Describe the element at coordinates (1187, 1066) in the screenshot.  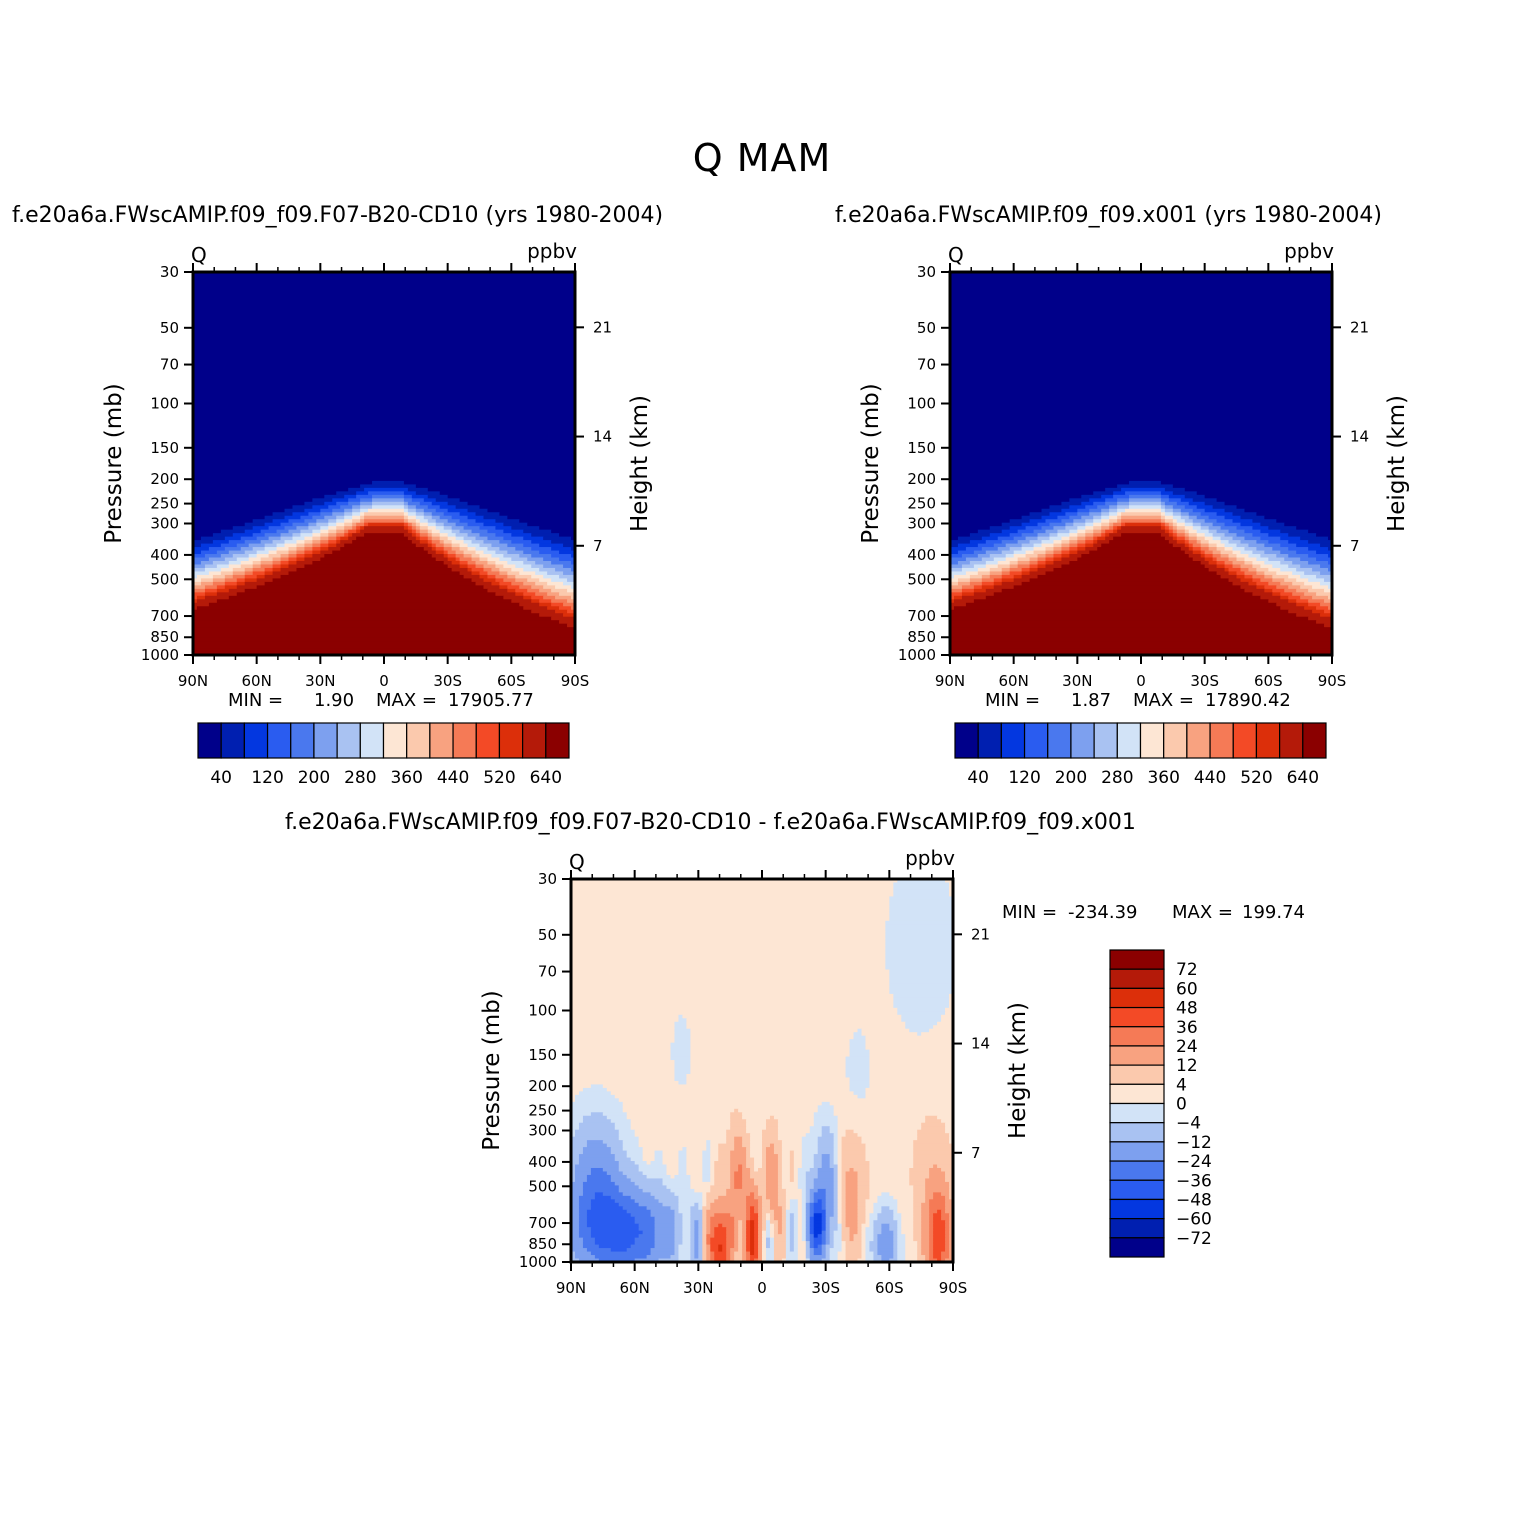
I see `colorbar-label: 12` at that location.